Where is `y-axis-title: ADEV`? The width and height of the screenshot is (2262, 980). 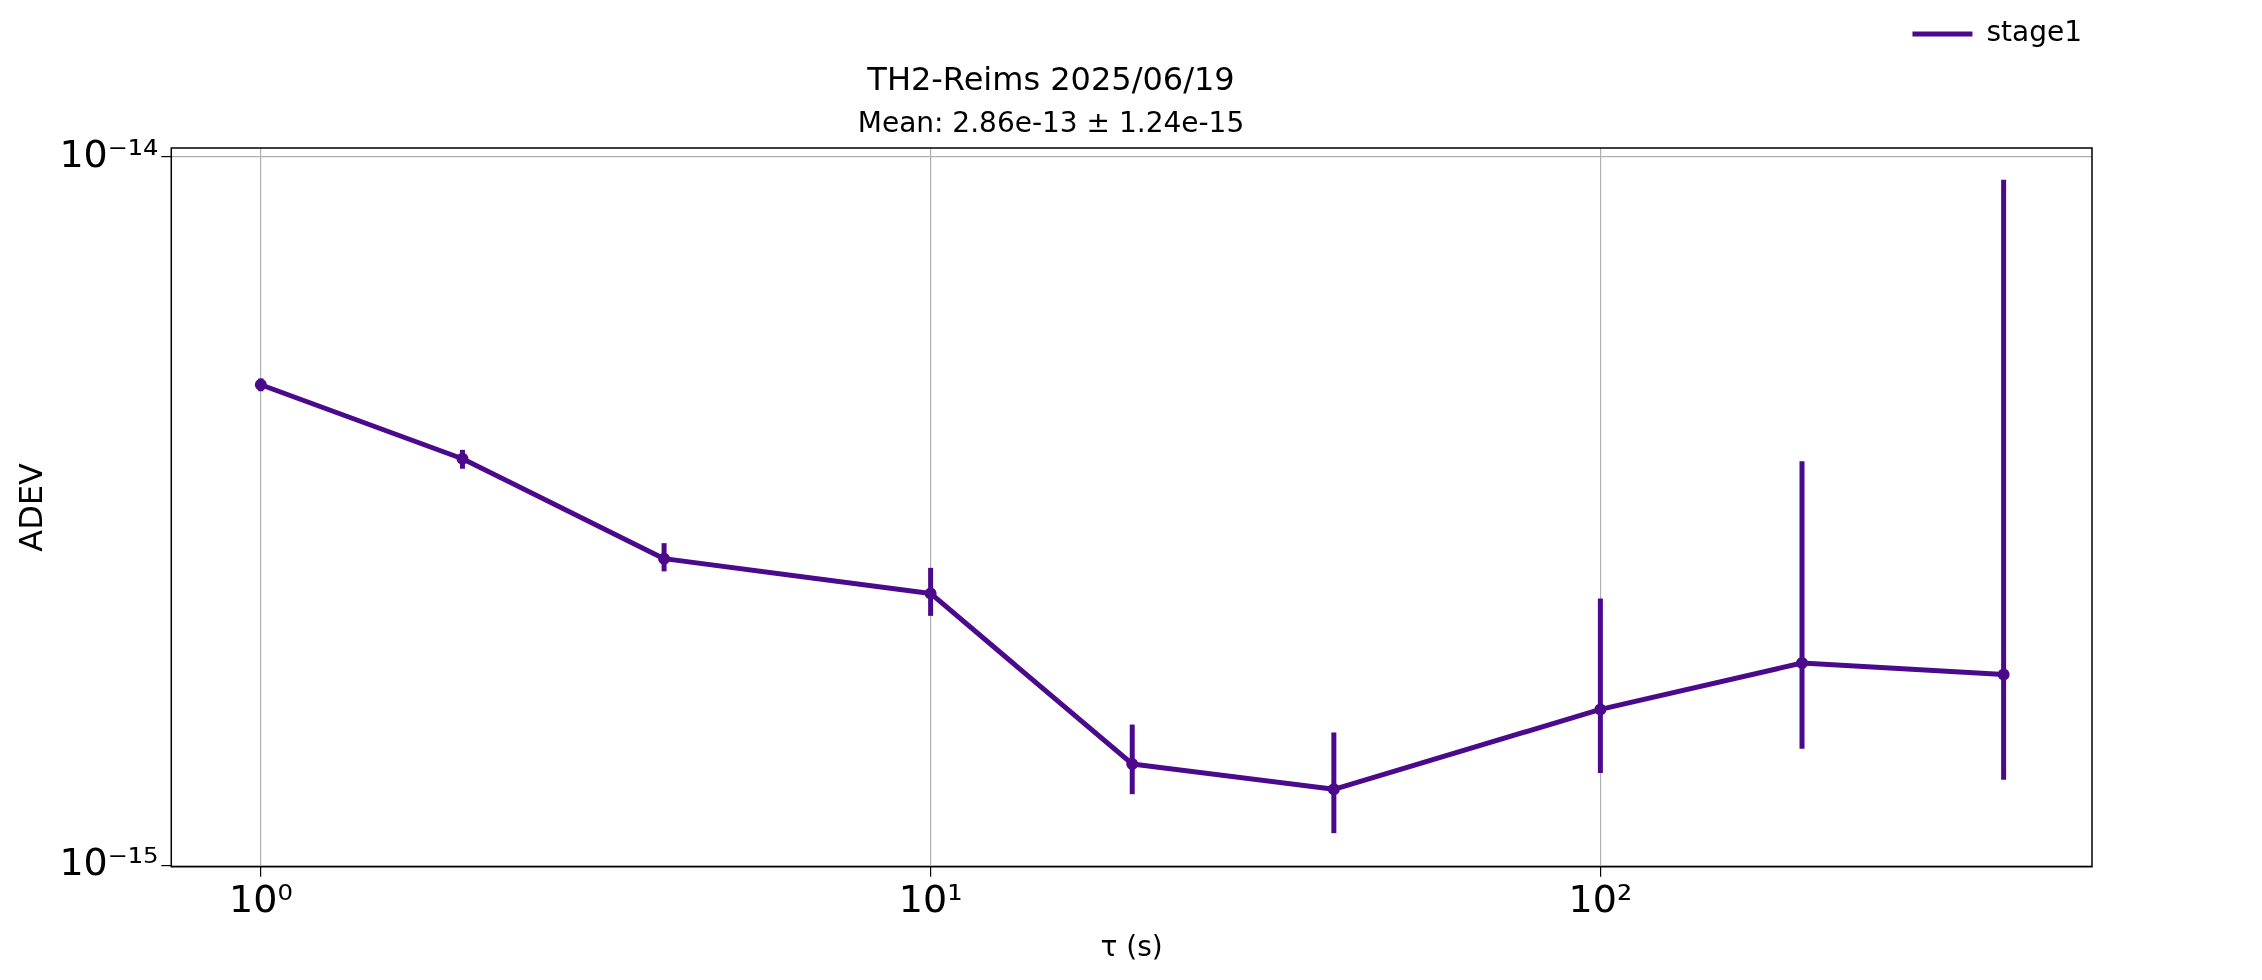 y-axis-title: ADEV is located at coordinates (30, 507).